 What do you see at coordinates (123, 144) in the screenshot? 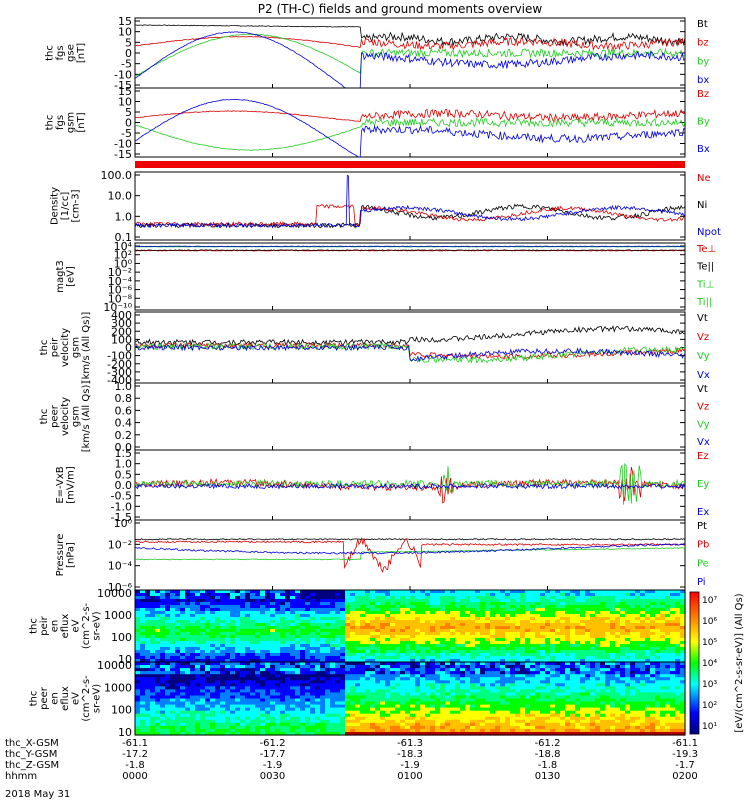
I see `y-tick-label: -10` at bounding box center [123, 144].